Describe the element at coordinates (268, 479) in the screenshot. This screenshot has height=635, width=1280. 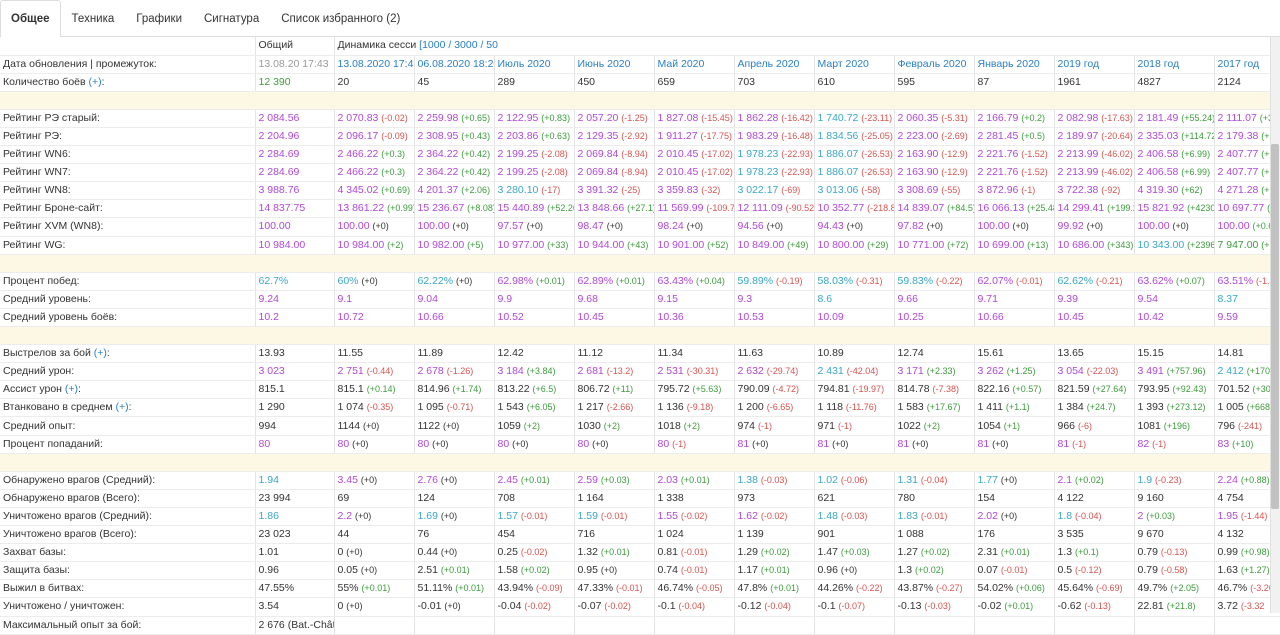
I see `overall-value: 1.94` at that location.